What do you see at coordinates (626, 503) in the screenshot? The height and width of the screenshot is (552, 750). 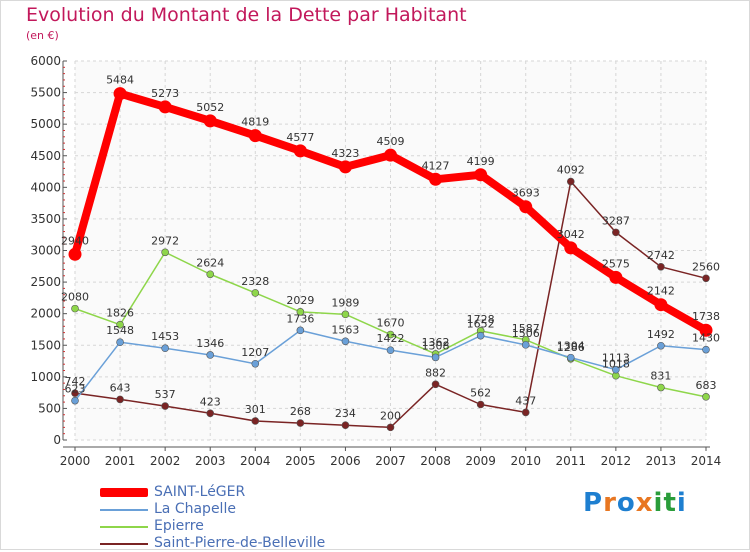 I see `logo-letter: o` at bounding box center [626, 503].